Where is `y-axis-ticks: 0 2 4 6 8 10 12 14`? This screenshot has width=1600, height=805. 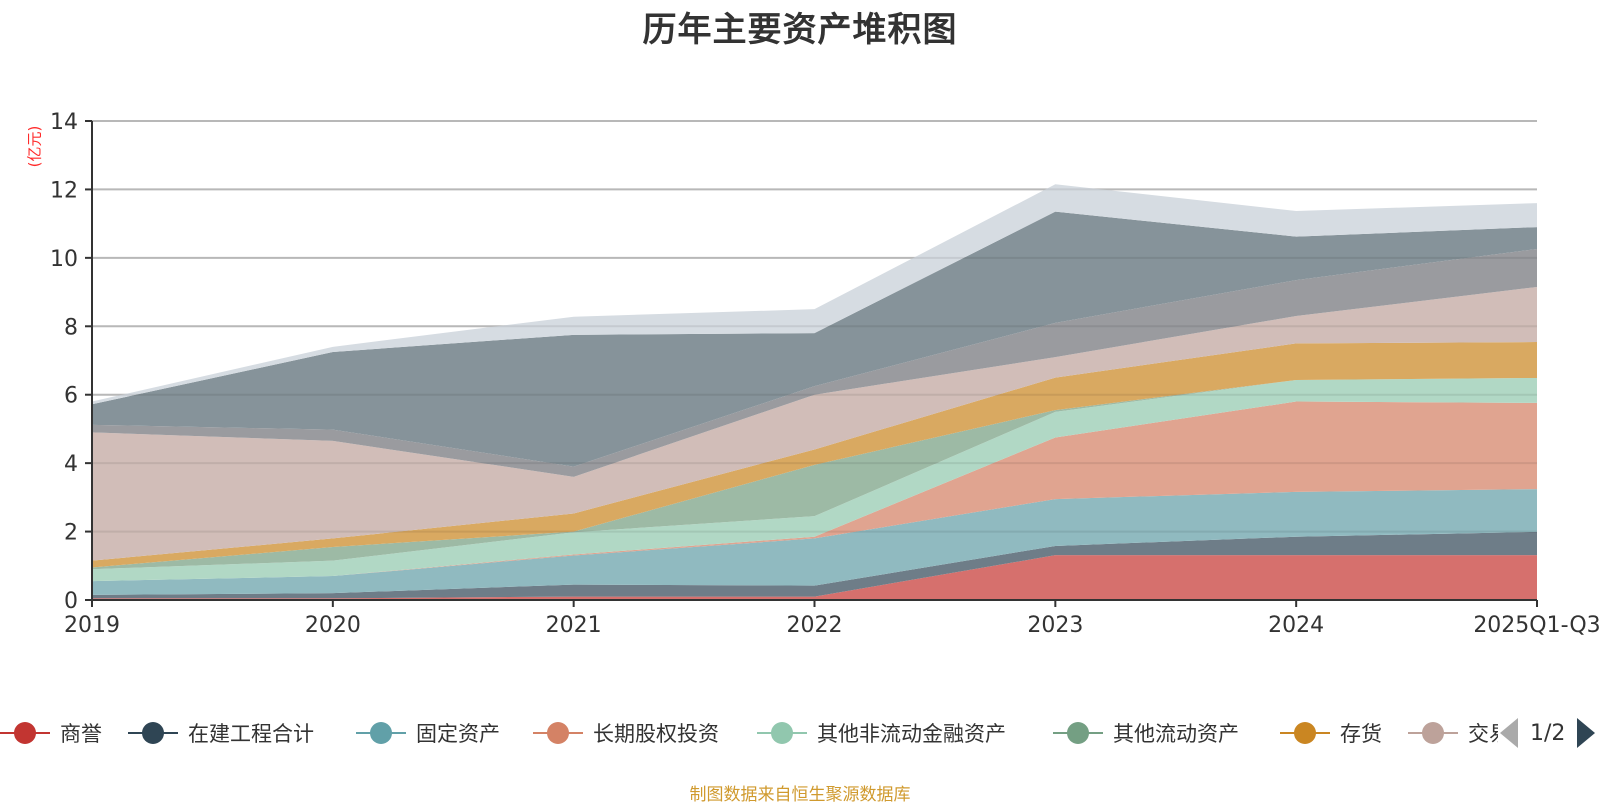
y-axis-ticks: 0 2 4 6 8 10 12 14 is located at coordinates (71, 362).